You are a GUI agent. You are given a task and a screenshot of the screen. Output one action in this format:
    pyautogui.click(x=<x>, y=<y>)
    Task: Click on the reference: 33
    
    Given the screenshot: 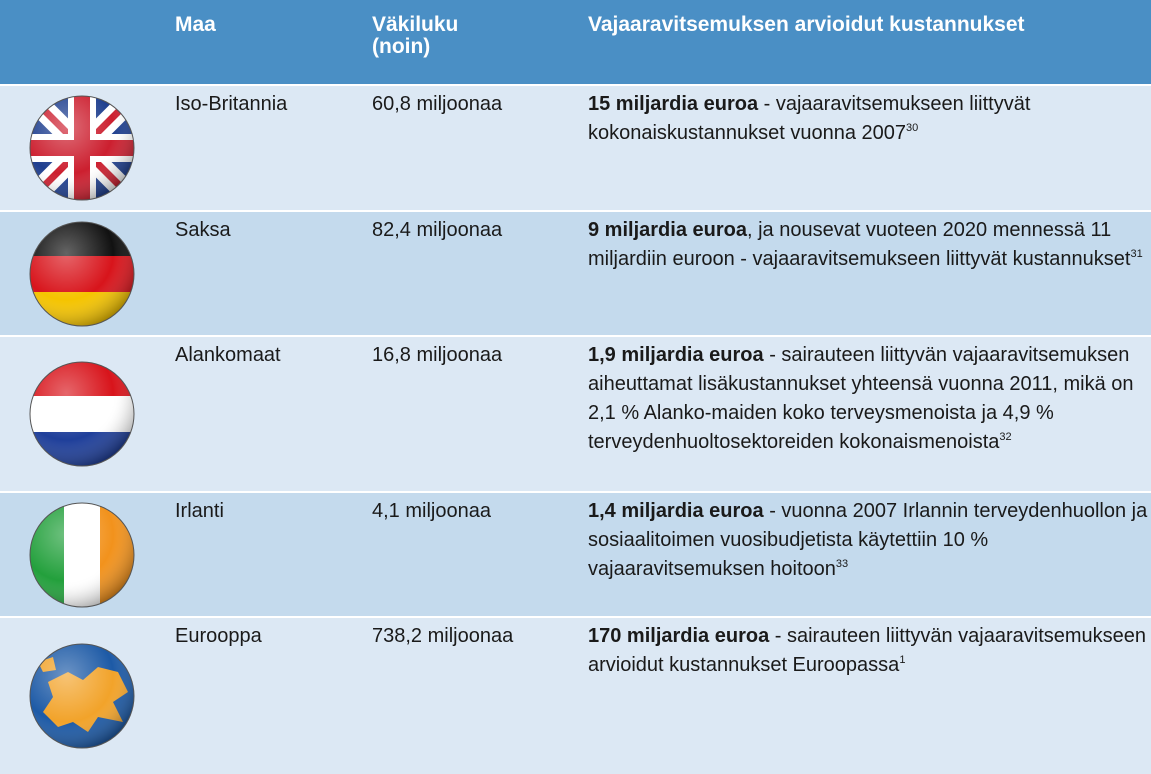 What is the action you would take?
    pyautogui.click(x=842, y=564)
    